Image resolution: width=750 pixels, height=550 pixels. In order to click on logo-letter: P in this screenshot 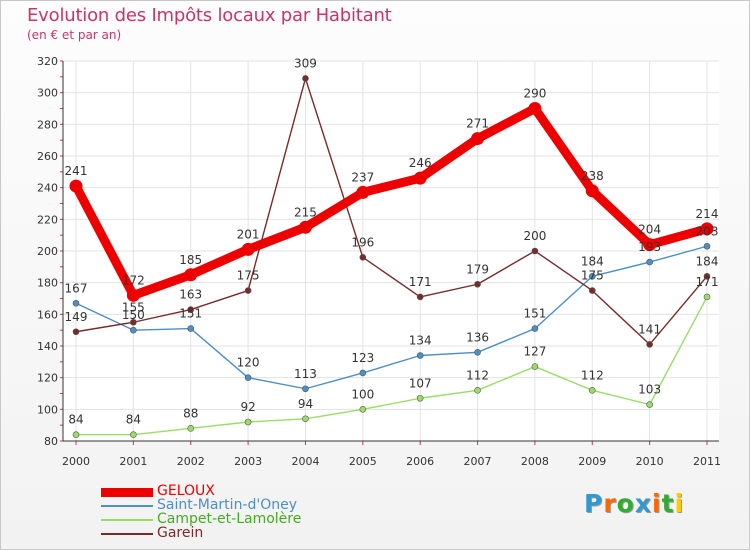, I will do `click(594, 503)`.